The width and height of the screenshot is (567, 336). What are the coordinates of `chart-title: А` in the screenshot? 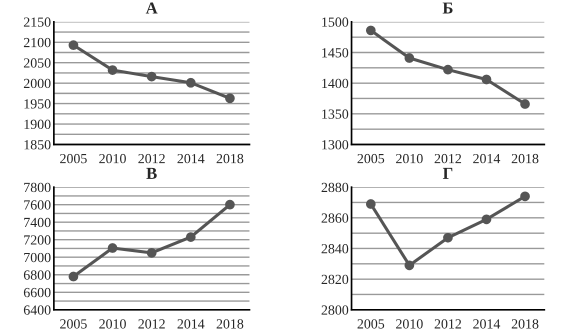 It's located at (152, 8).